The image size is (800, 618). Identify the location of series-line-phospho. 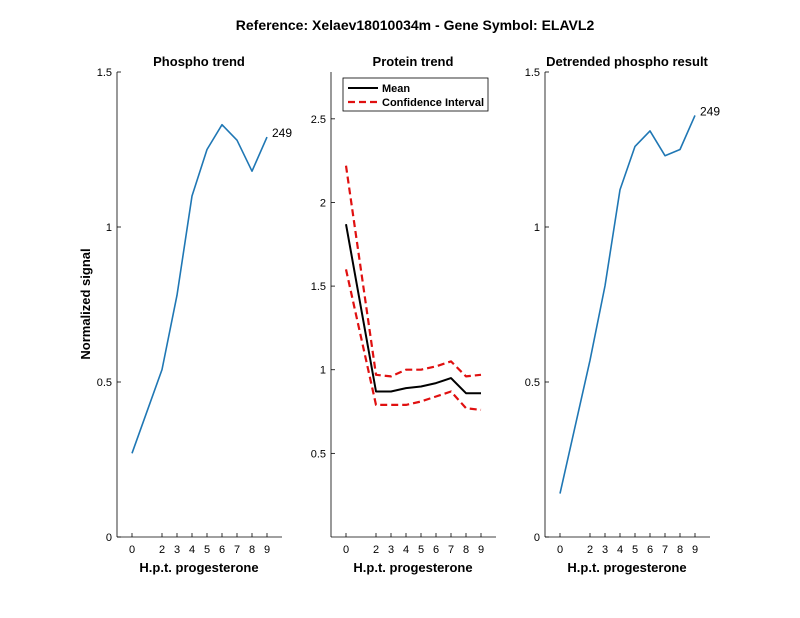
(199, 288).